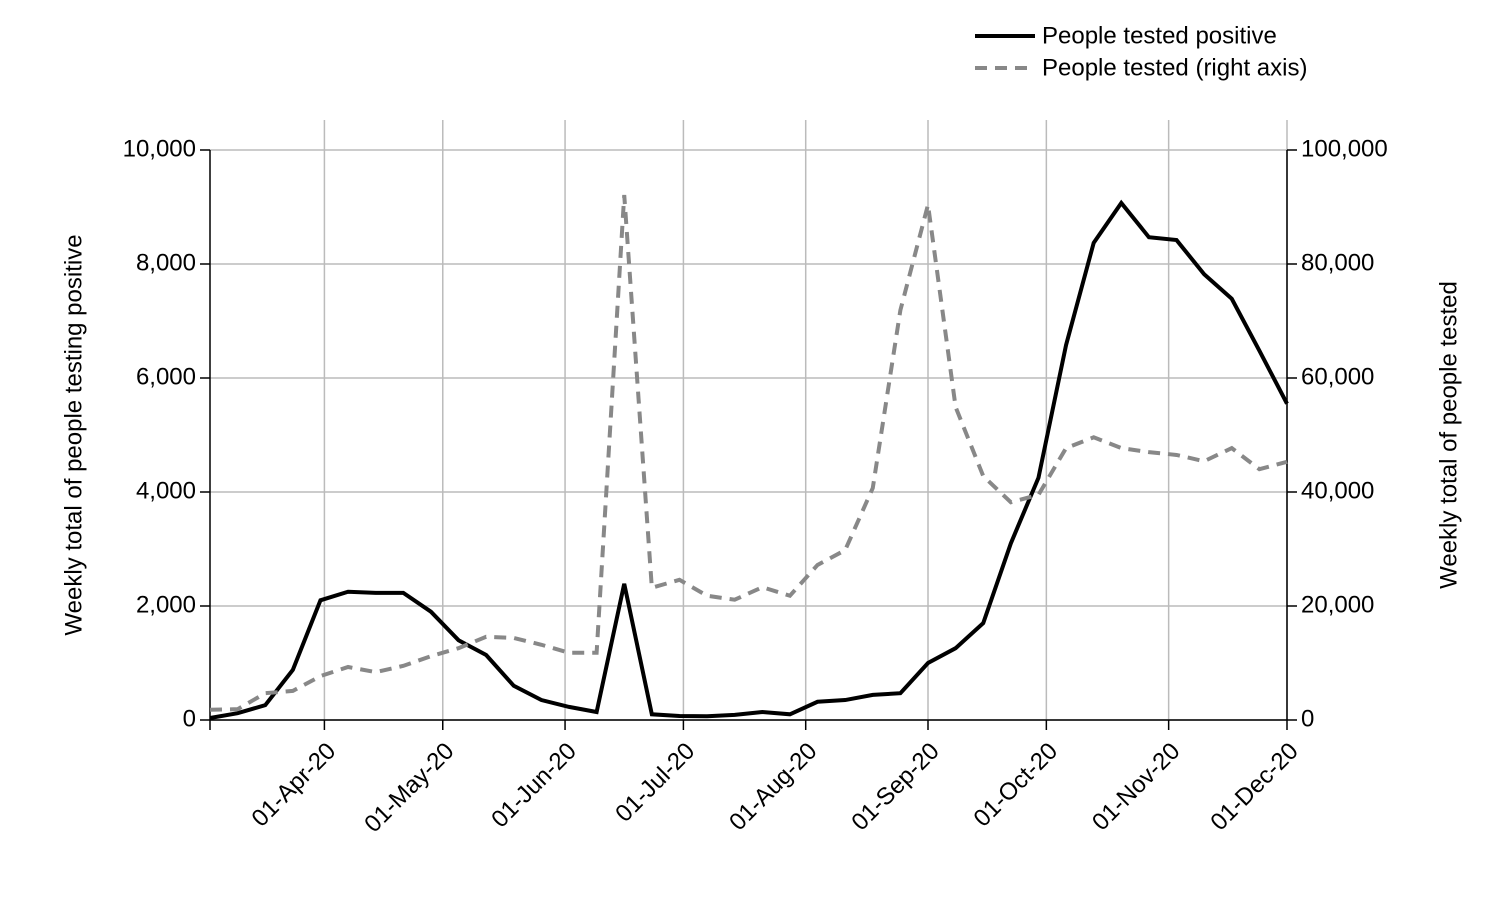 The image size is (1500, 905). Describe the element at coordinates (895, 787) in the screenshot. I see `x-tick-label: 01-Sep-20` at that location.